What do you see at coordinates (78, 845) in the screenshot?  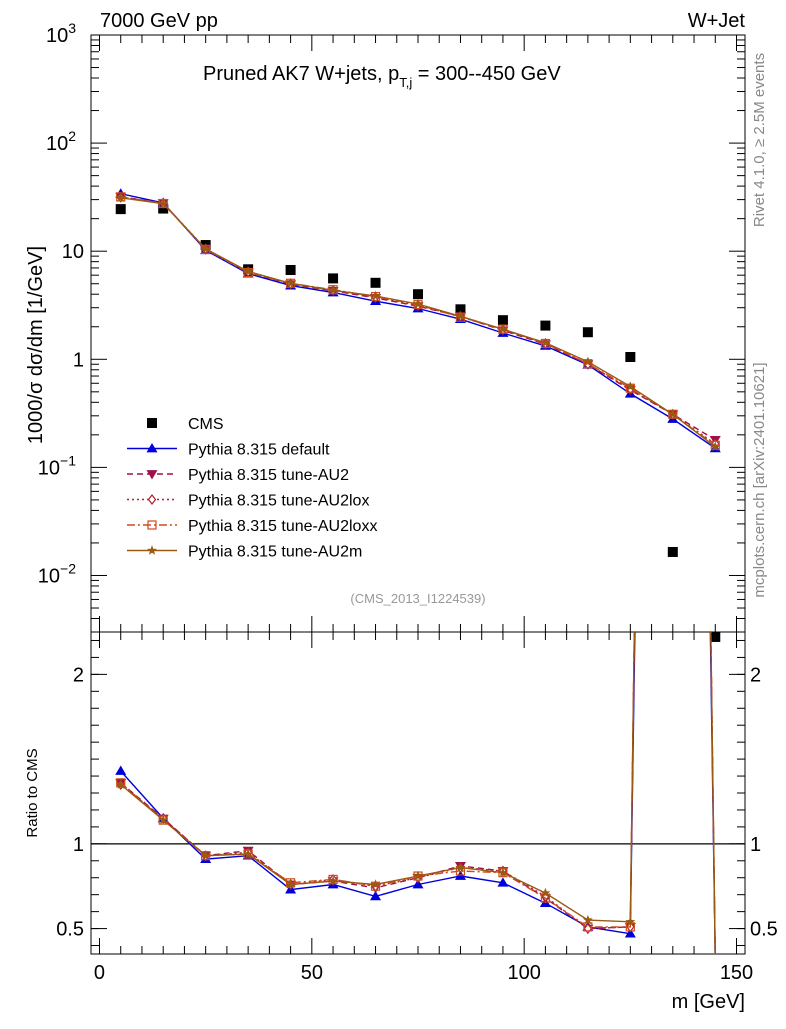 I see `ratio-y-tick-label: 1` at bounding box center [78, 845].